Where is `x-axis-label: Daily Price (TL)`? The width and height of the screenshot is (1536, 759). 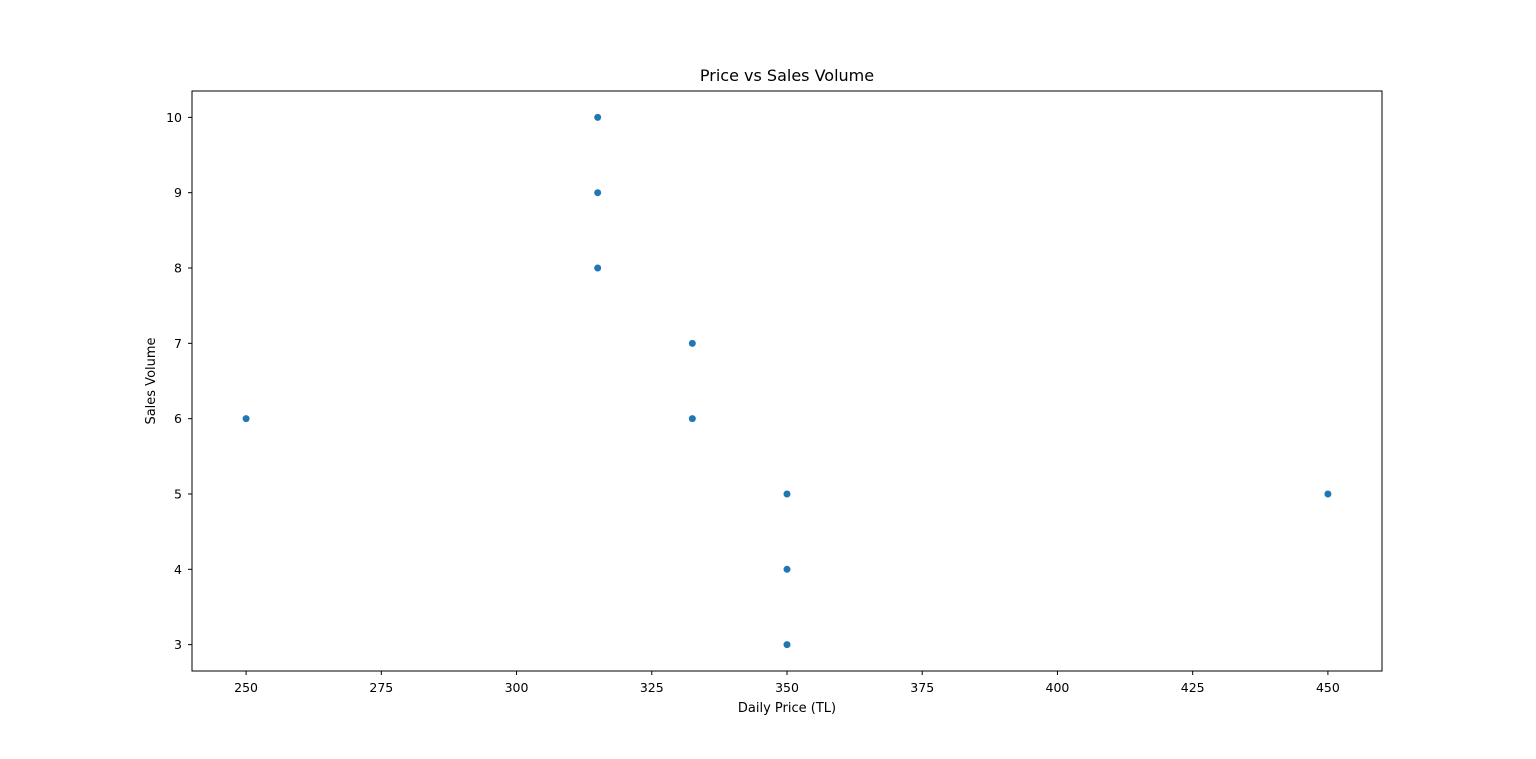
x-axis-label: Daily Price (TL) is located at coordinates (787, 708).